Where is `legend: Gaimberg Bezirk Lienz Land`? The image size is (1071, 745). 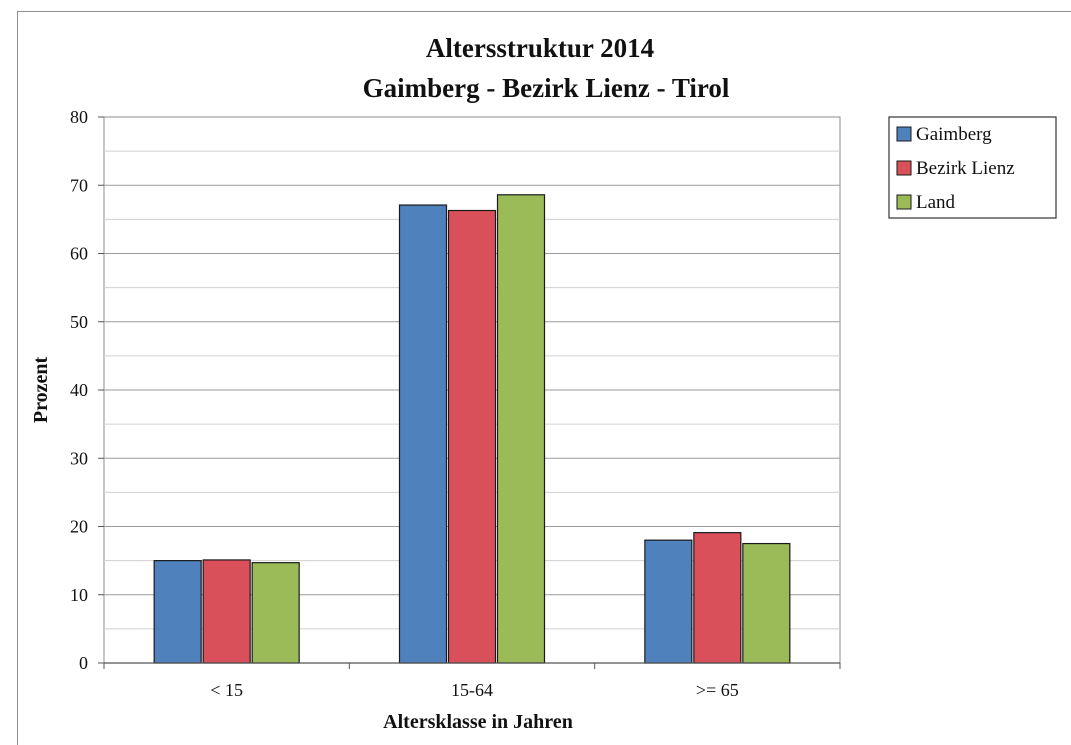 legend: Gaimberg Bezirk Lienz Land is located at coordinates (972, 167).